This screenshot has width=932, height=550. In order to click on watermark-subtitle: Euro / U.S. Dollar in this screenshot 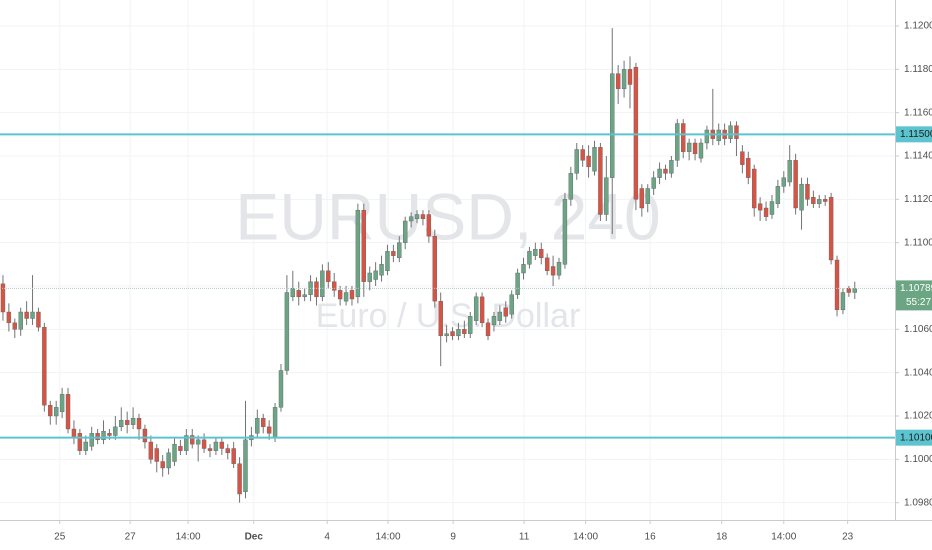, I will do `click(448, 316)`.